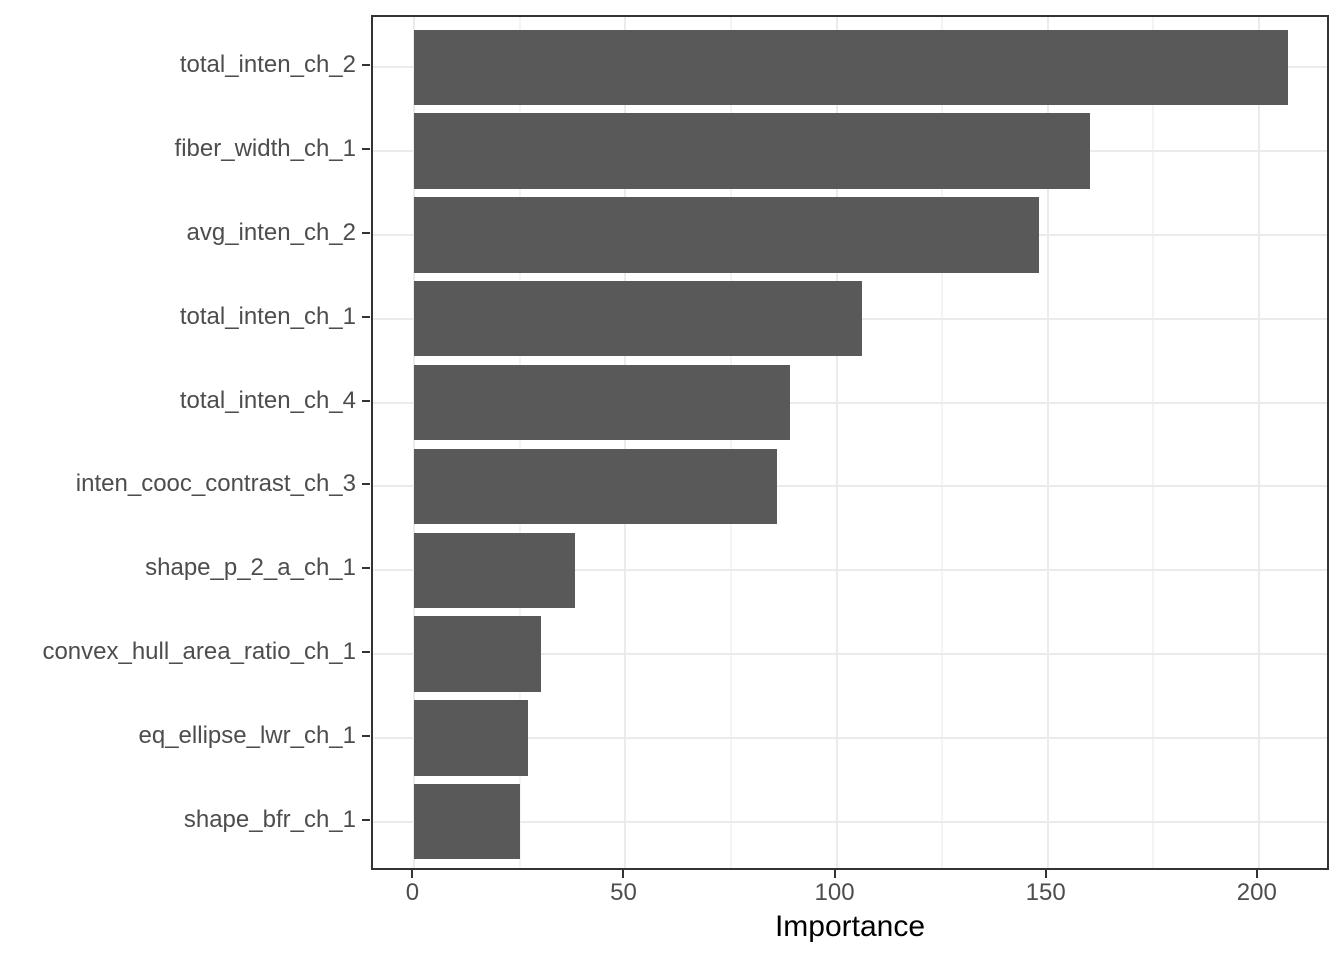  I want to click on y-axis-label: eq_ellipse_lwr_ch_1, so click(247, 735).